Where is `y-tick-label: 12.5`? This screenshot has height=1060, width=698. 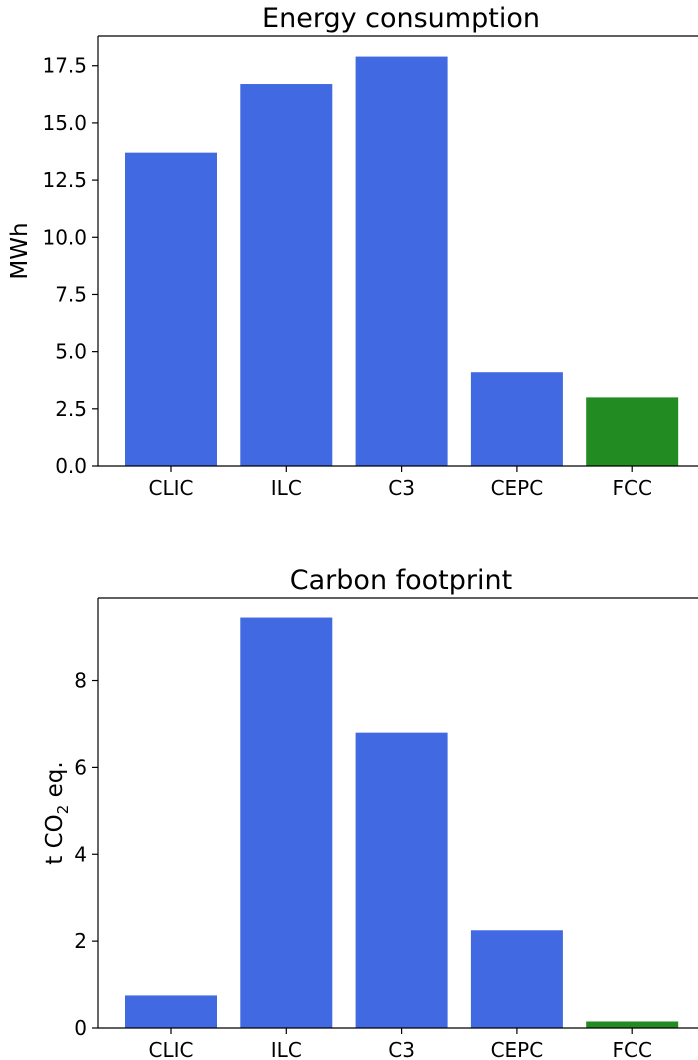
y-tick-label: 12.5 is located at coordinates (64, 180).